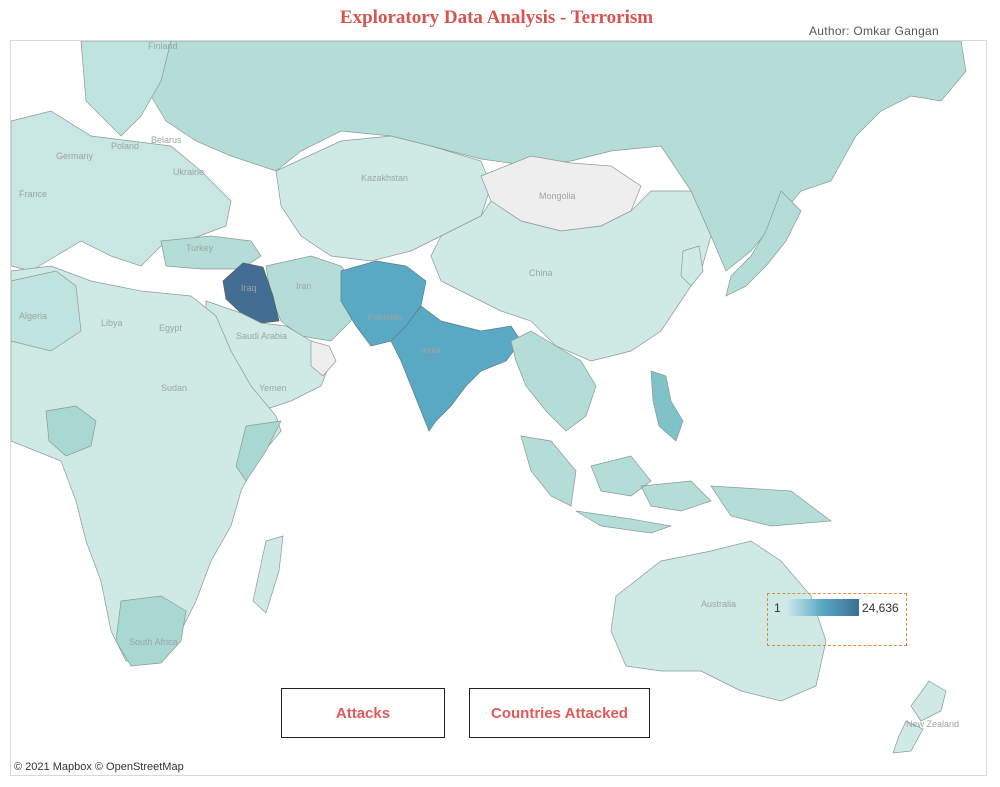 The width and height of the screenshot is (1000, 787). I want to click on region-oman, so click(323, 358).